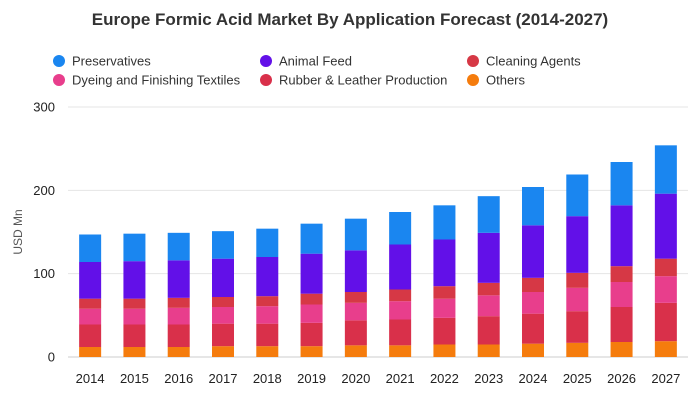 The height and width of the screenshot is (405, 700). What do you see at coordinates (44, 273) in the screenshot?
I see `y-tick-label: 100` at bounding box center [44, 273].